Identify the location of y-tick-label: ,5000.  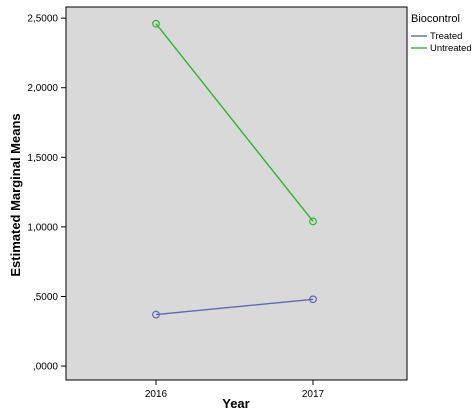
(45, 297).